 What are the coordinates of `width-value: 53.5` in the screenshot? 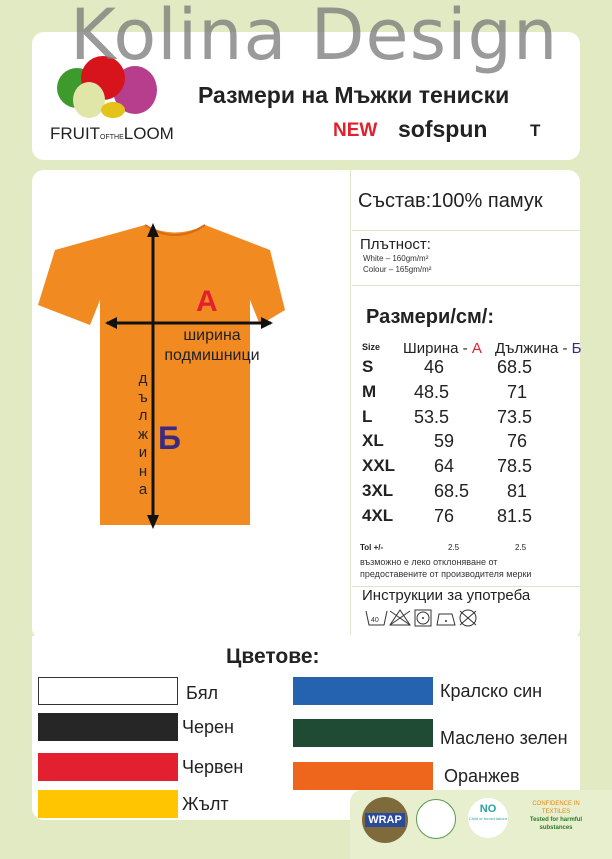 It's located at (432, 417).